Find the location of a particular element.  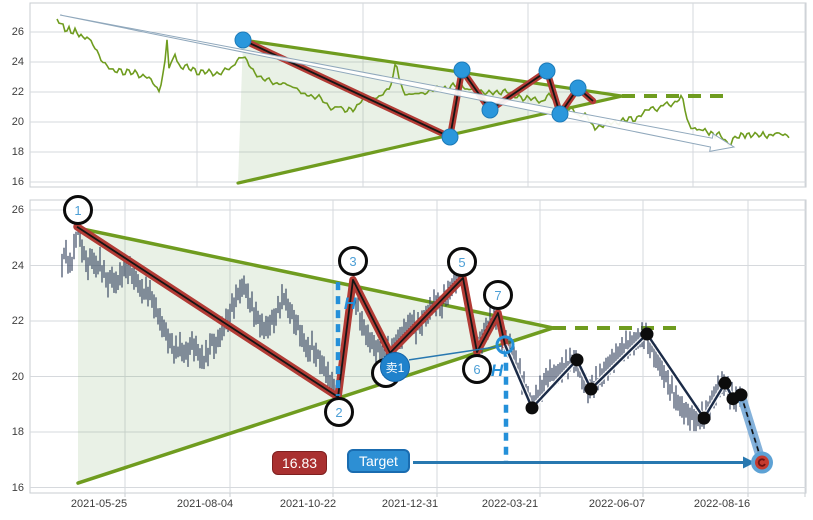

pivot-circle-6: 6 is located at coordinates (477, 369).